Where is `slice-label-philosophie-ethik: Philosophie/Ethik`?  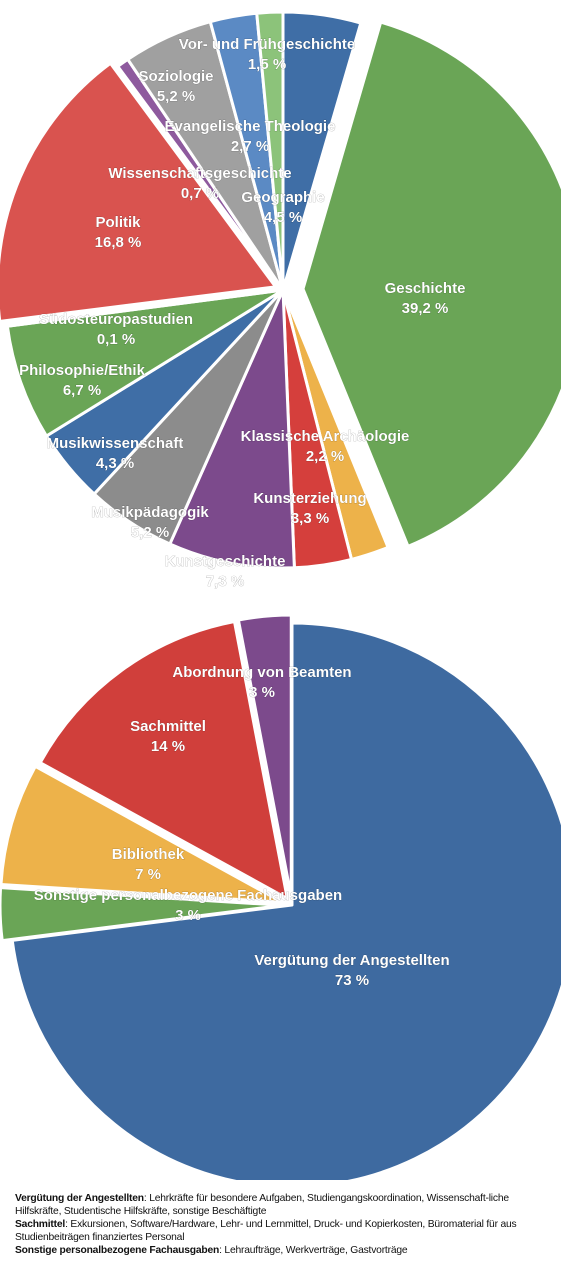
slice-label-philosophie-ethik: Philosophie/Ethik is located at coordinates (82, 370).